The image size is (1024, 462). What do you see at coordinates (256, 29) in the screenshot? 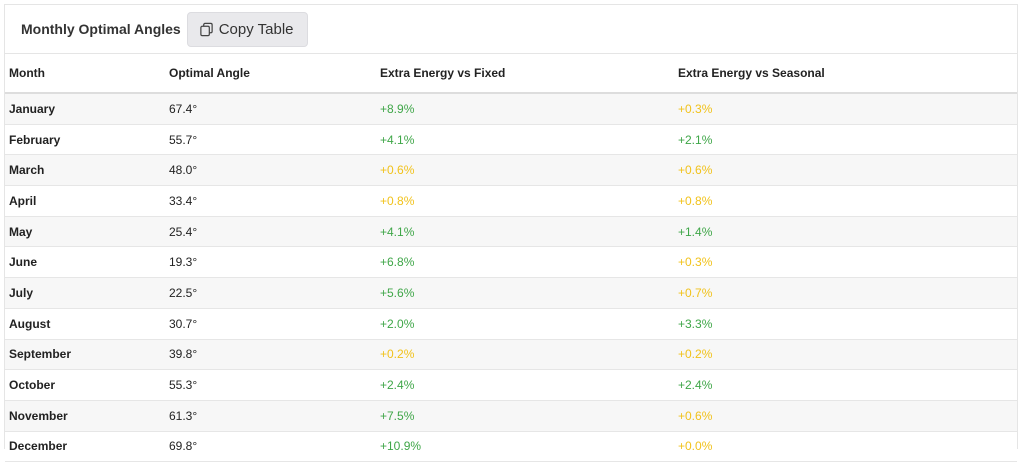
I see `copy-table-label: Copy Table` at bounding box center [256, 29].